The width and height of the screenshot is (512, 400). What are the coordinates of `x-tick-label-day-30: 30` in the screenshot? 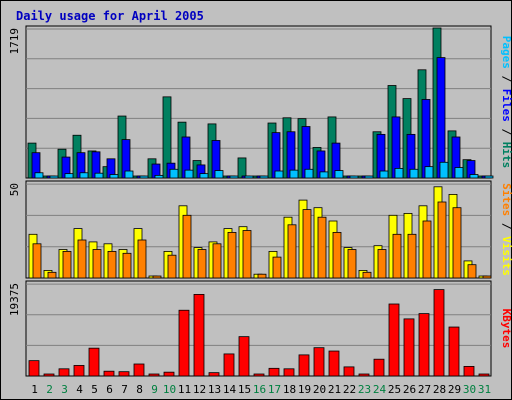 It's located at (469, 389).